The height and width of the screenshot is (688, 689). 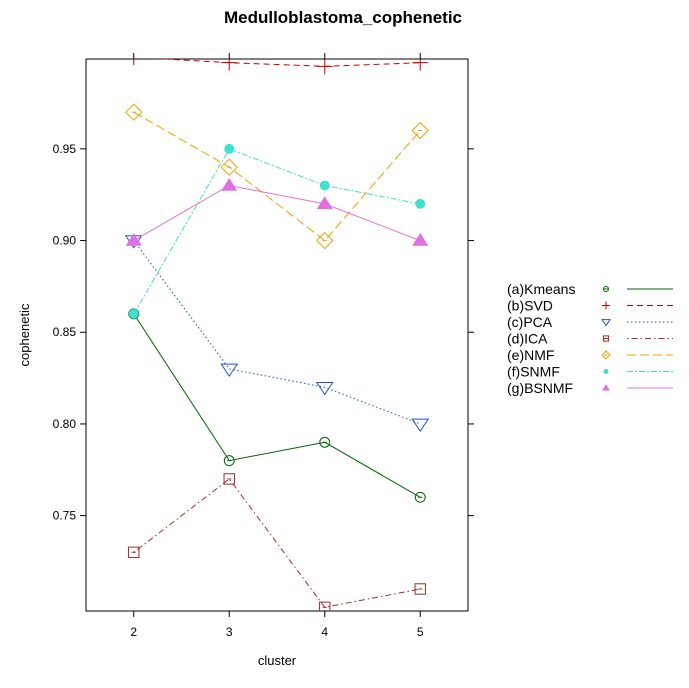 I want to click on y-axis-label: cophenetic, so click(x=24, y=334).